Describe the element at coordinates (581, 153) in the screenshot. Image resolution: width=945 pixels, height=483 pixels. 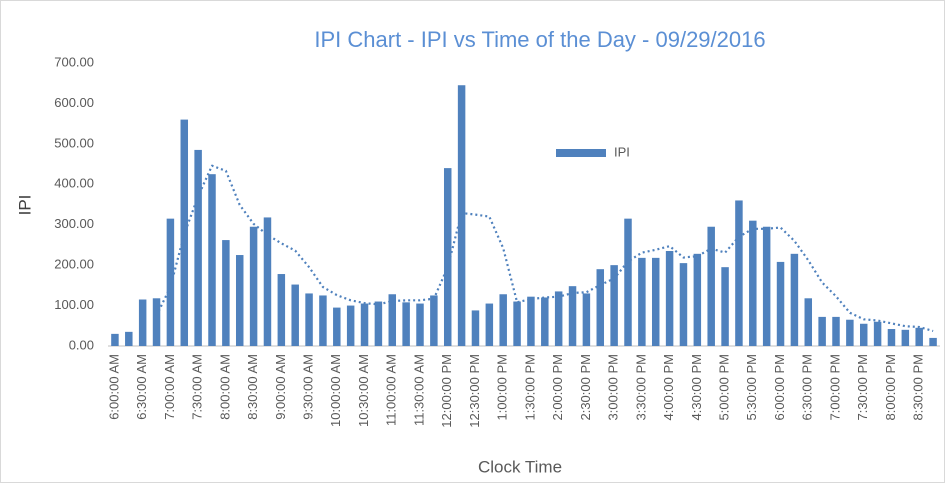
I see `legend-swatch` at that location.